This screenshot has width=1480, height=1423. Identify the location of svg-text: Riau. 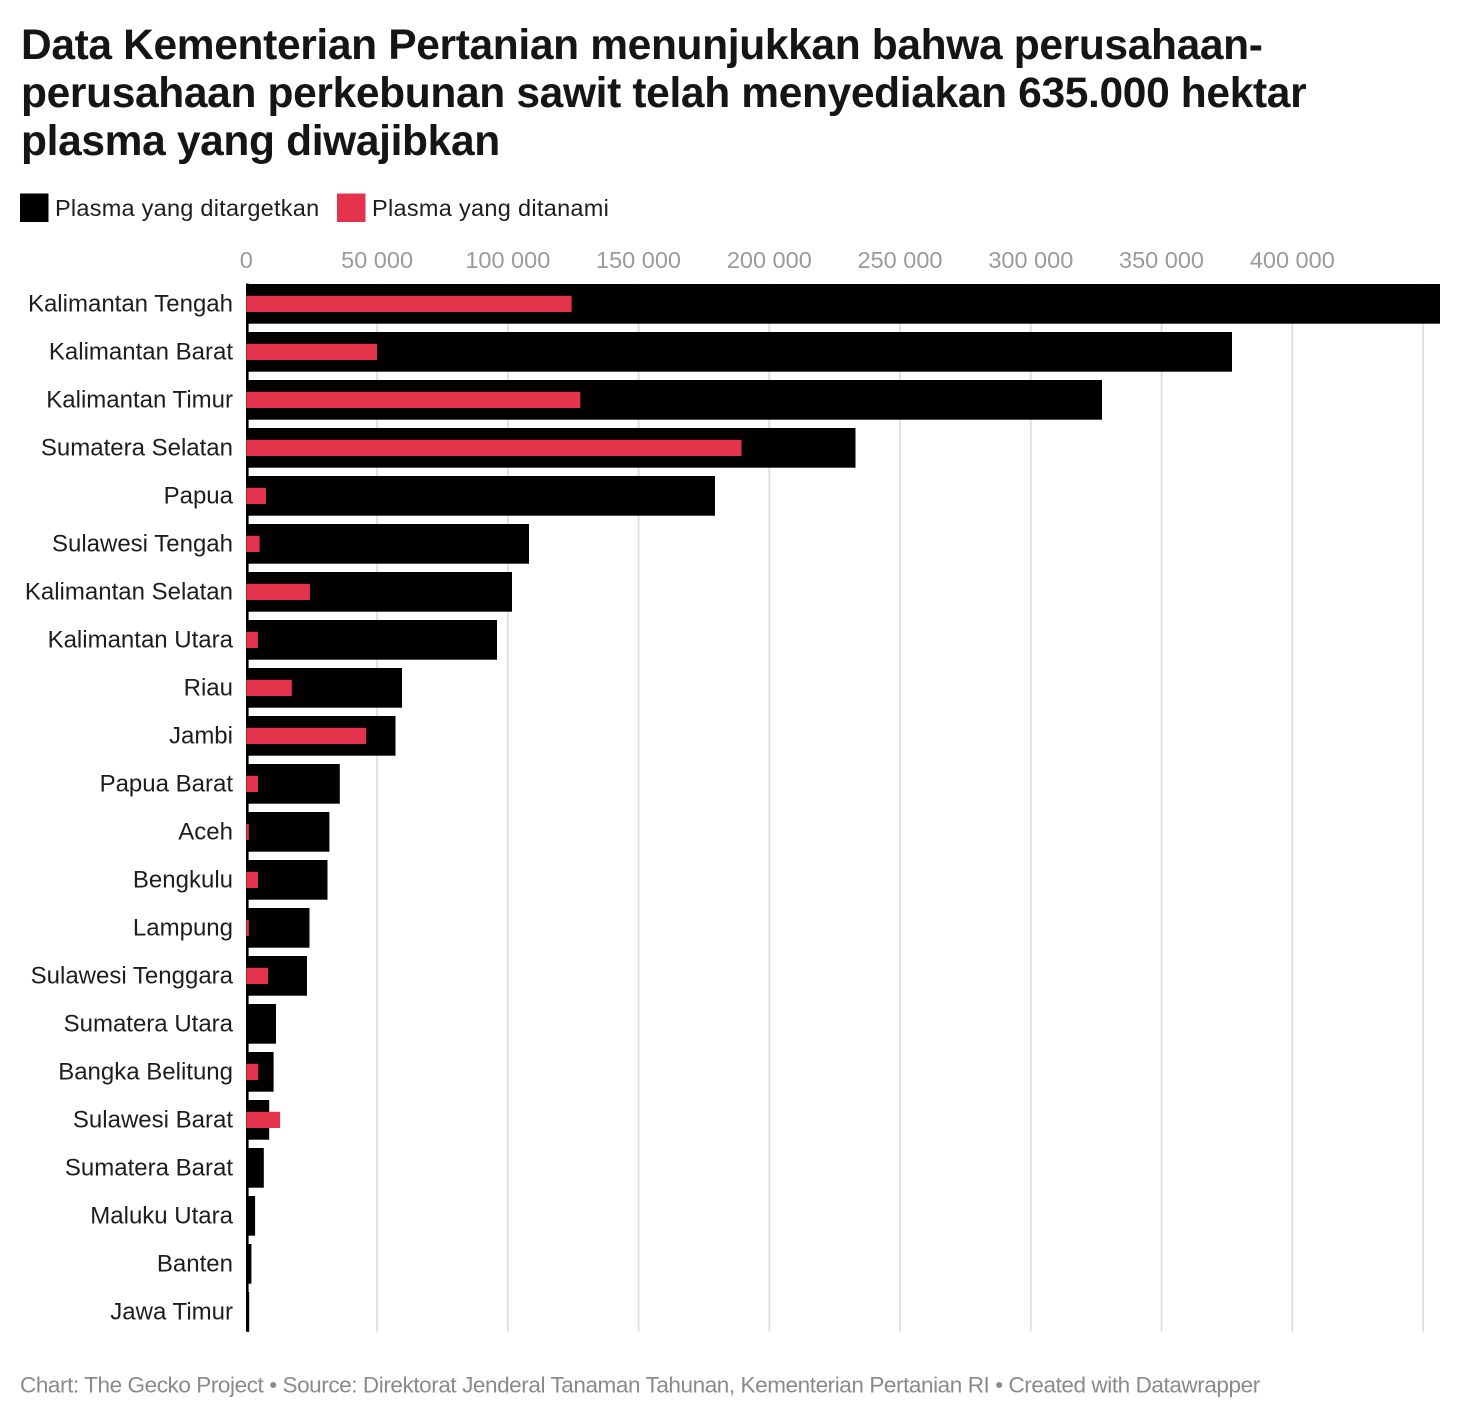
(208, 688).